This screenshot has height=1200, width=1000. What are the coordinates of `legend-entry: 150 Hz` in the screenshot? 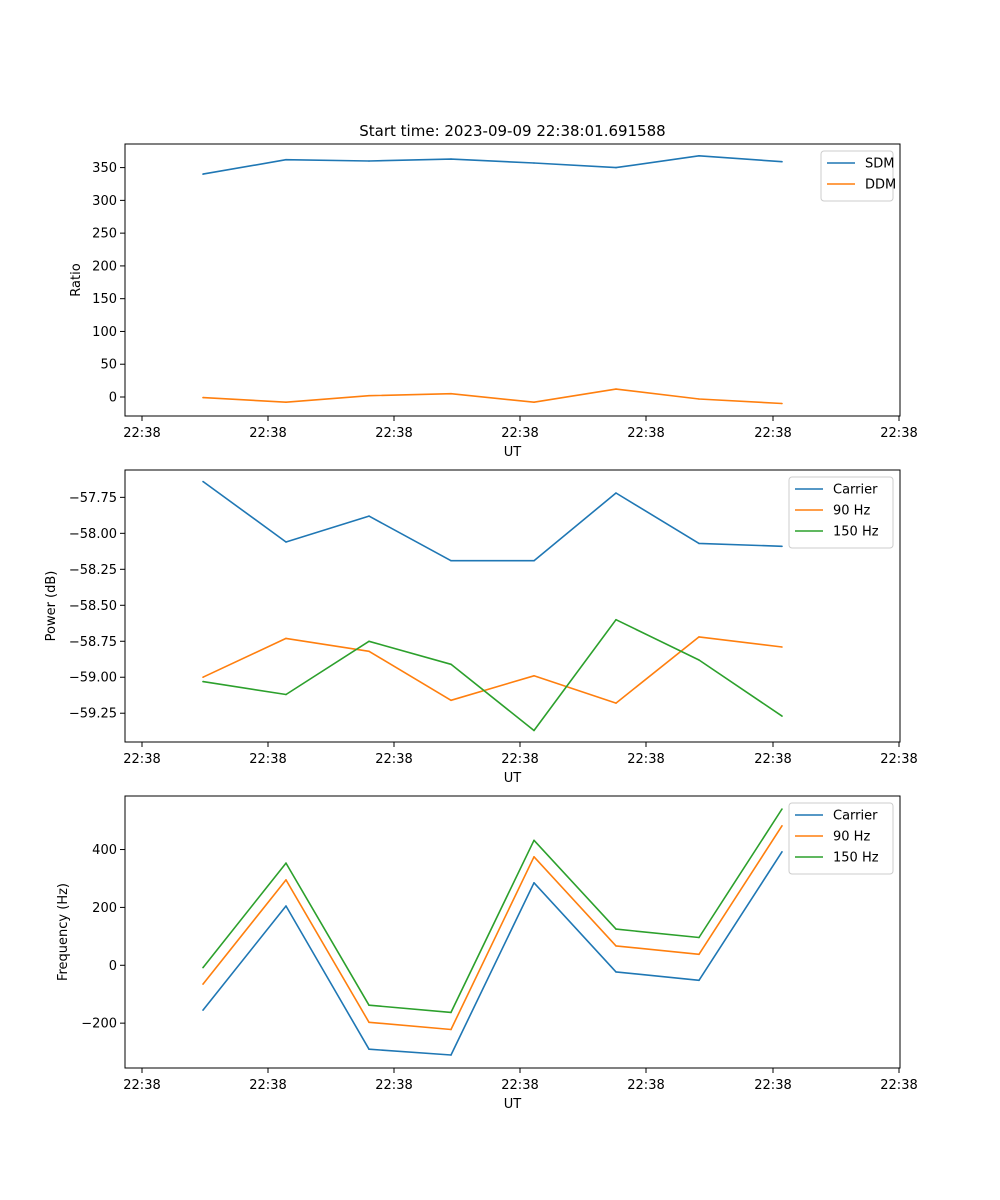 It's located at (856, 532).